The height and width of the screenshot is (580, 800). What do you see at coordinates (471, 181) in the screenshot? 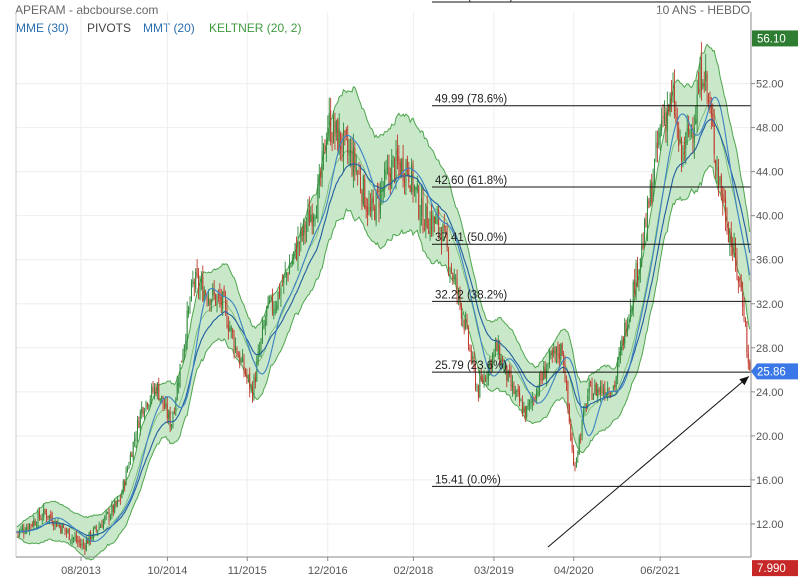
I see `pivot-label: 42.60 (61.8%)` at bounding box center [471, 181].